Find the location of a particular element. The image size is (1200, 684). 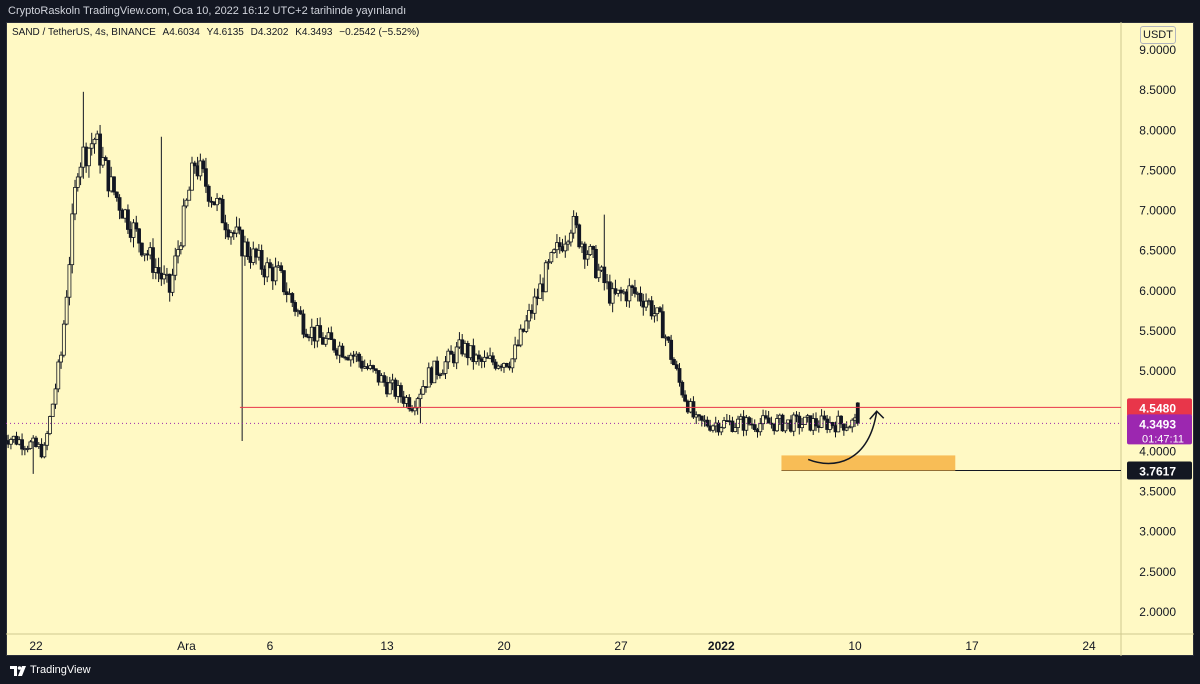

y-tick-label: 6.5000 is located at coordinates (1157, 251).